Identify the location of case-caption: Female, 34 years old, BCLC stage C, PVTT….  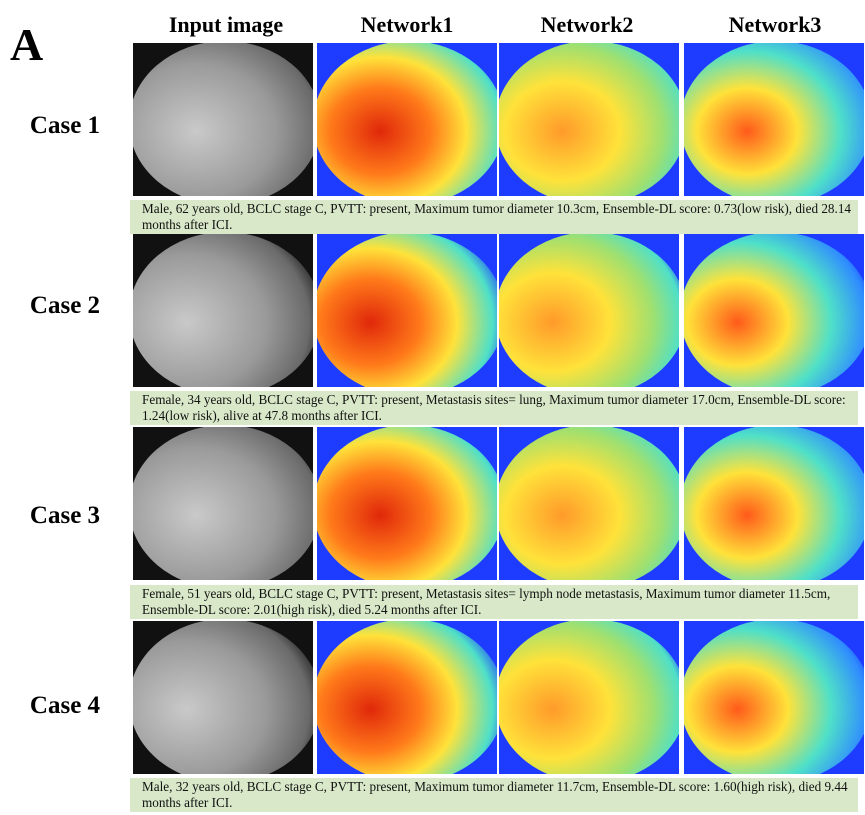
(494, 408).